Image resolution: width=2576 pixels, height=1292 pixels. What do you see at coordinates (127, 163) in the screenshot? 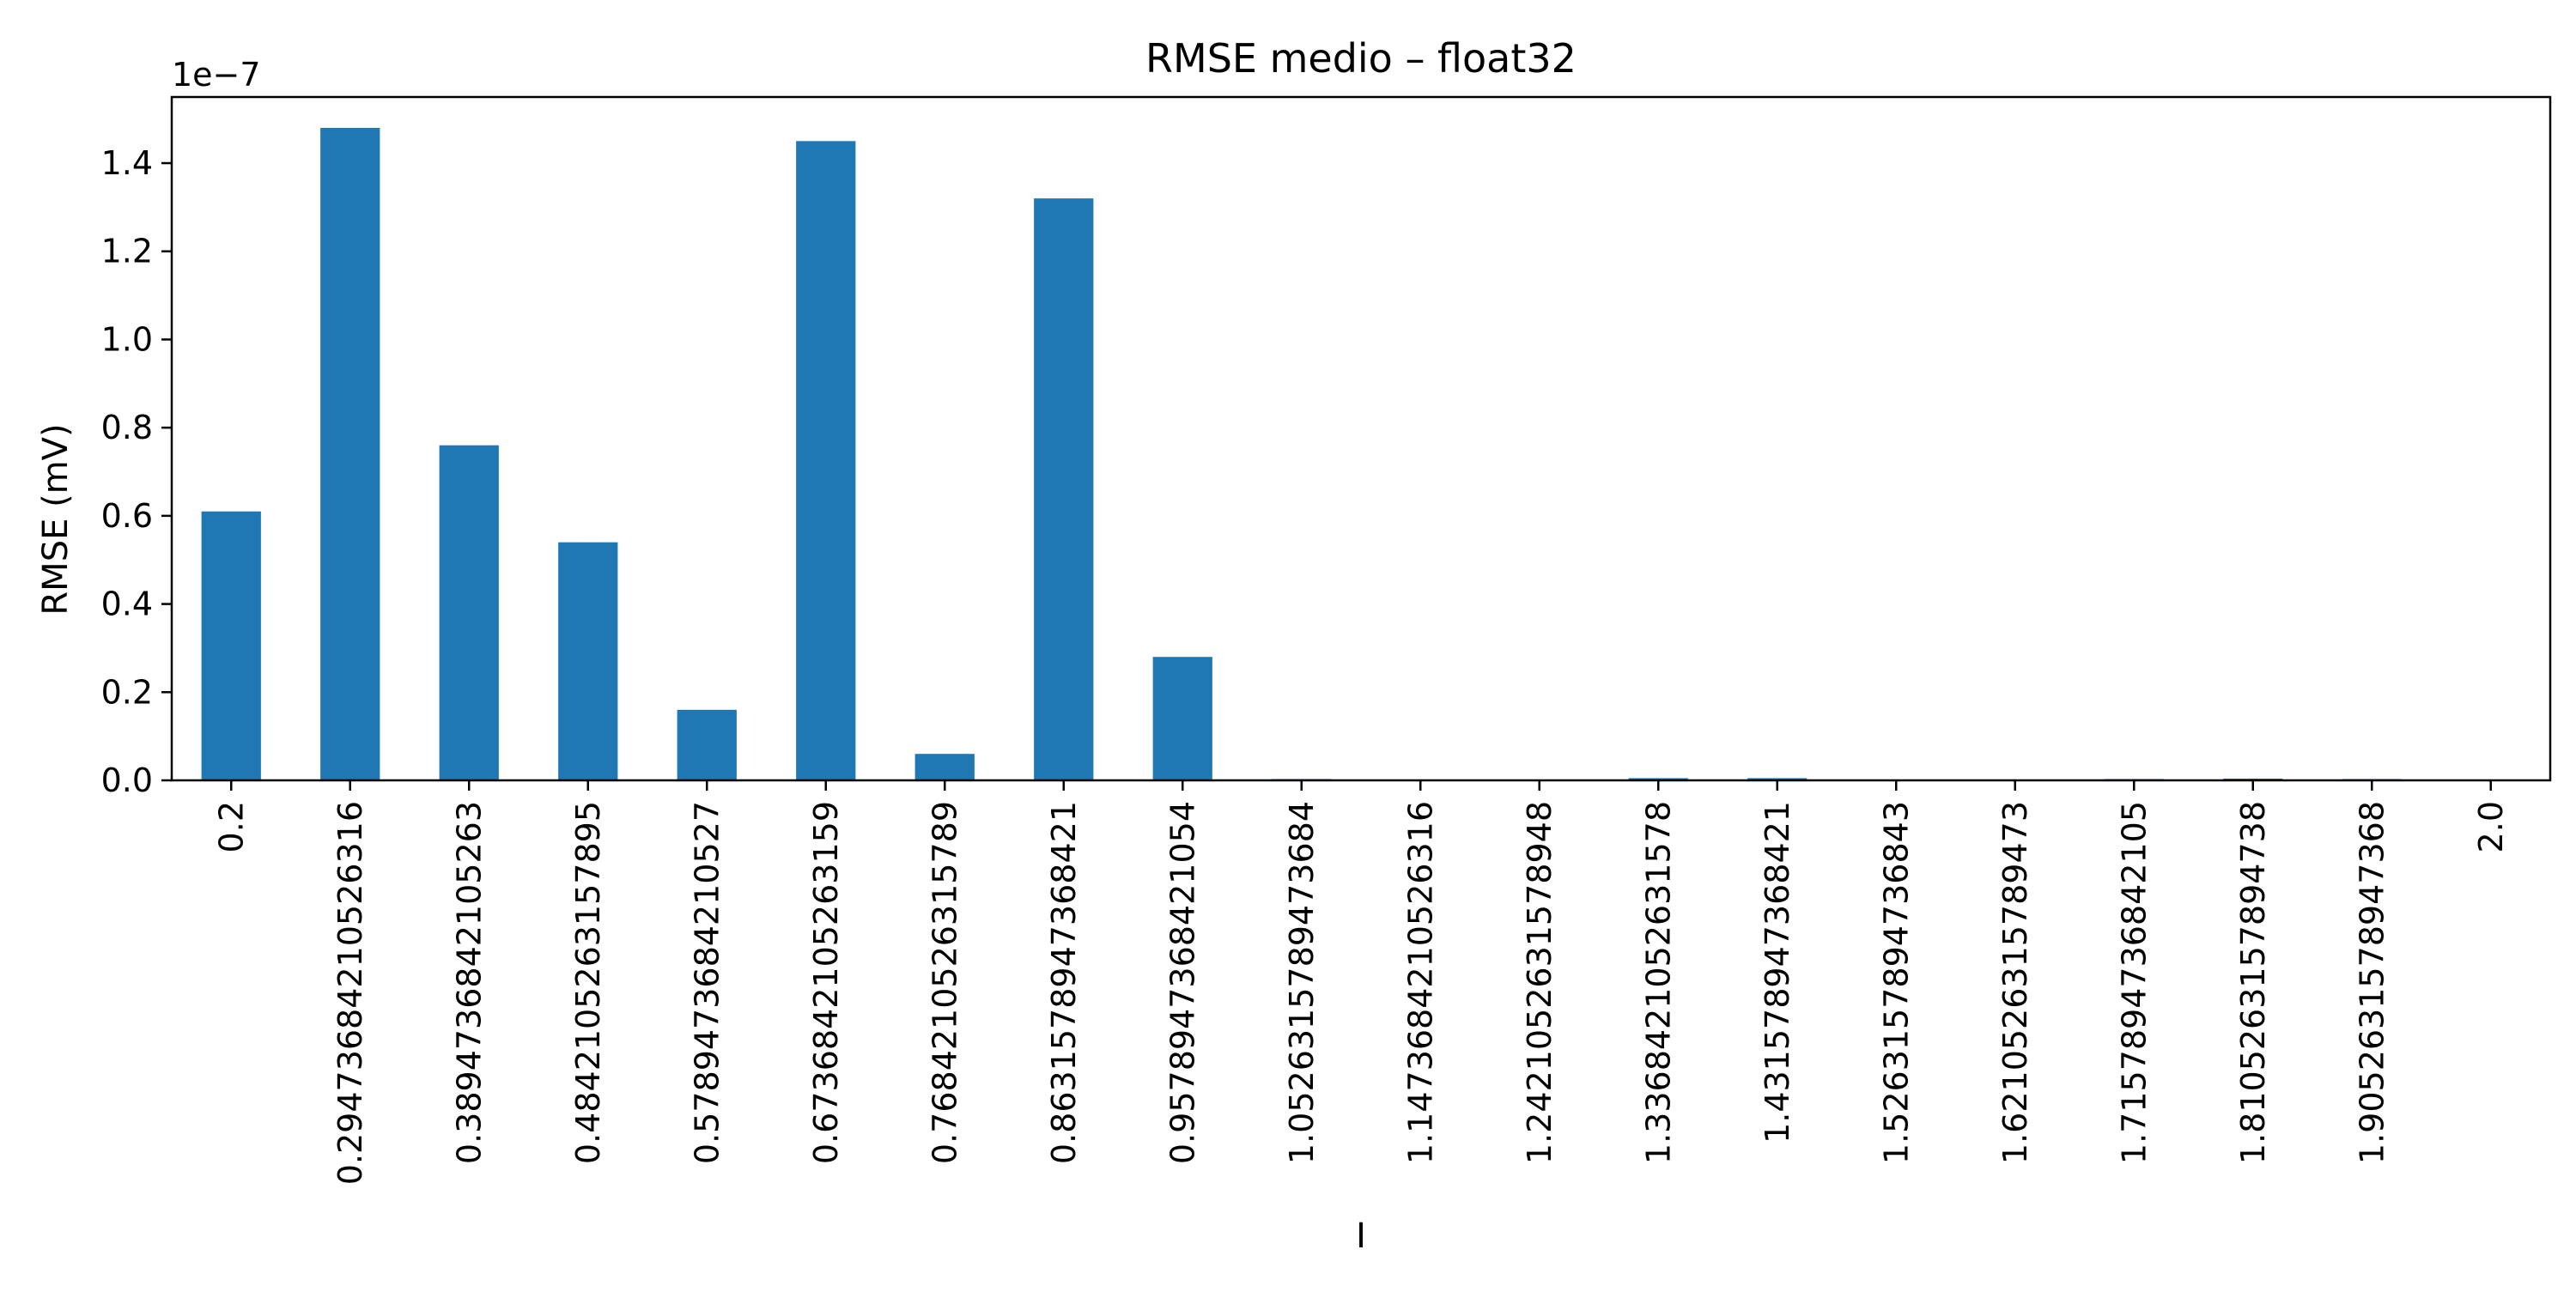
I see `y-tick-label-7: 1.4` at bounding box center [127, 163].